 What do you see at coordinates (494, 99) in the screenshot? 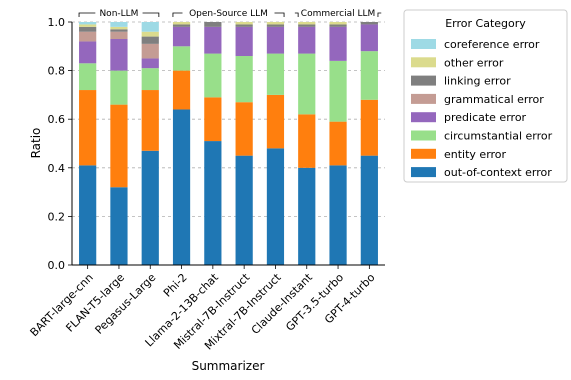
I see `legend-label: grammatical error` at bounding box center [494, 99].